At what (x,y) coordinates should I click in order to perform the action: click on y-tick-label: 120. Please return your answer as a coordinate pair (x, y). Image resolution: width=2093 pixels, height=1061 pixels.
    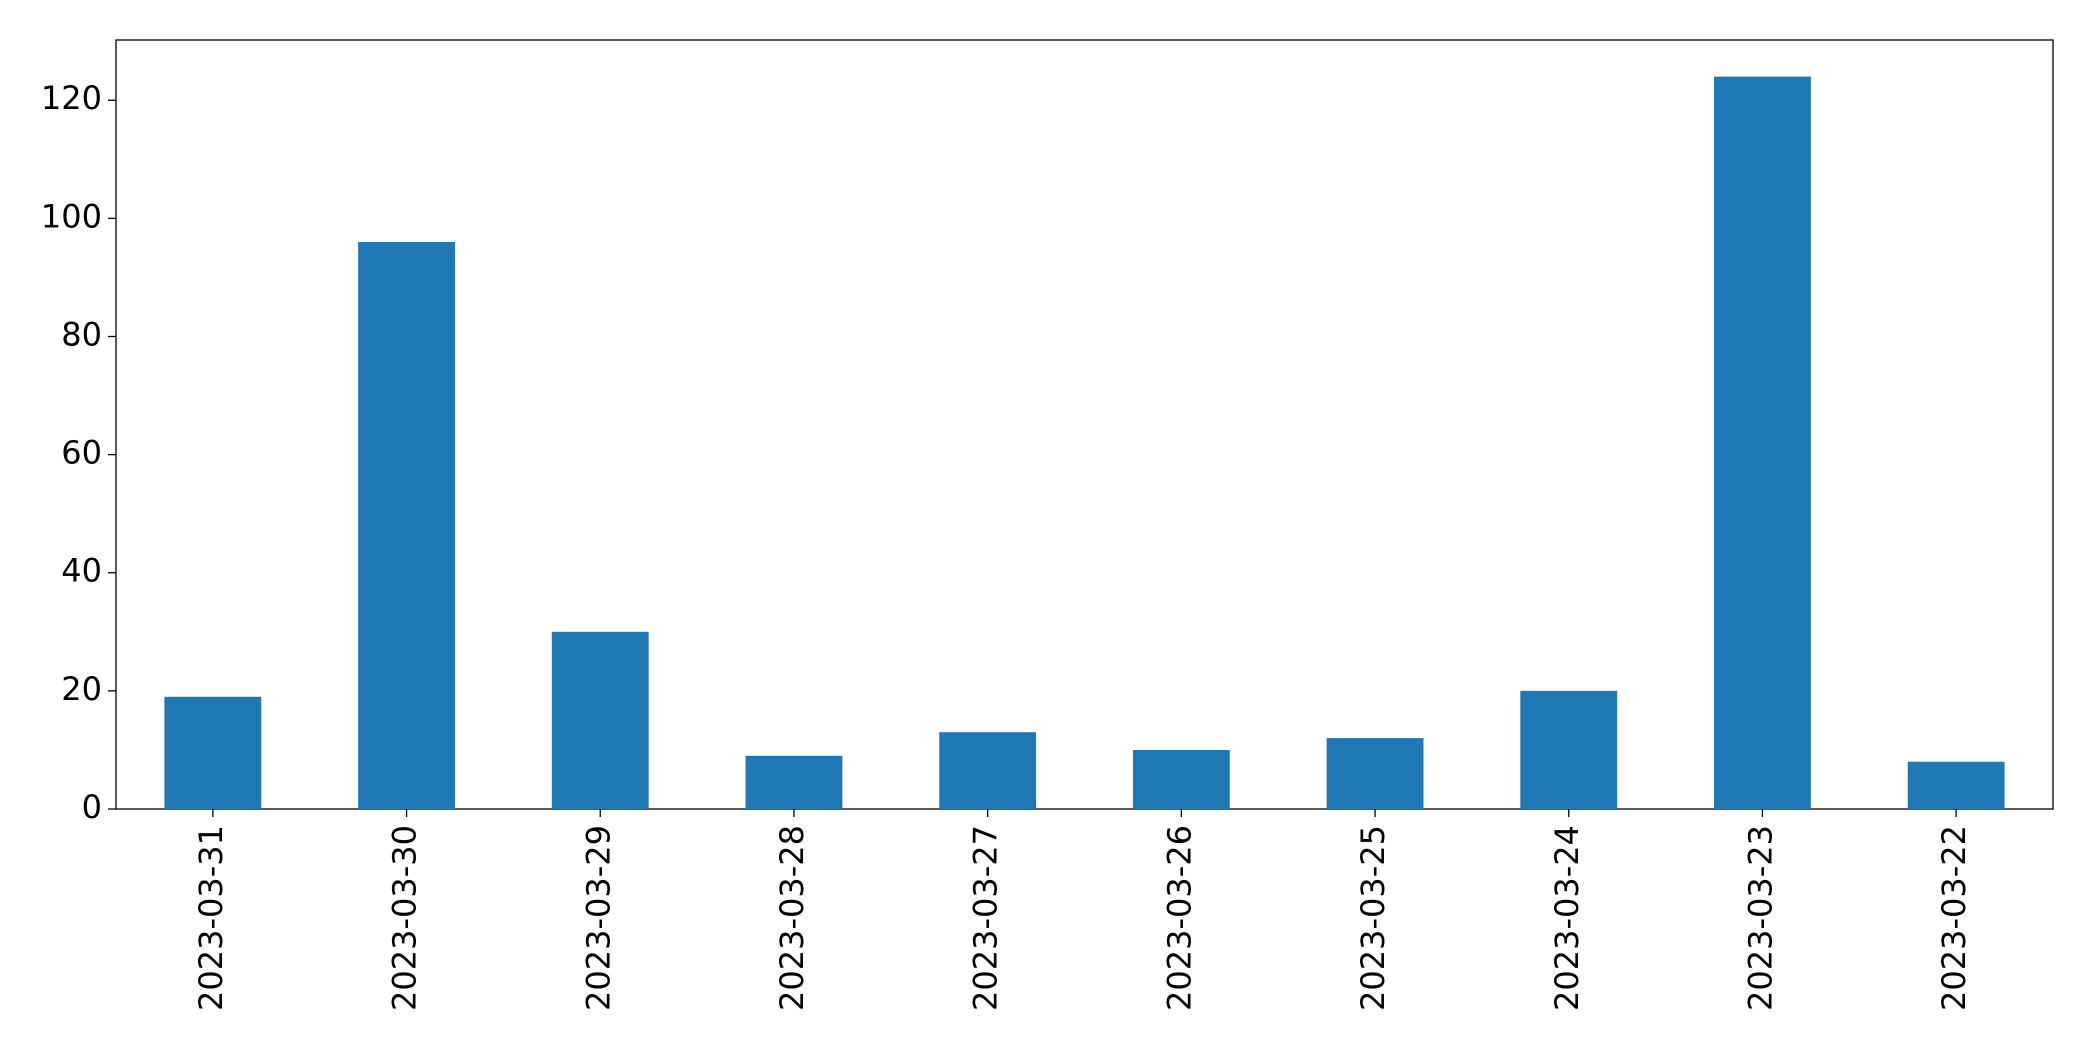
    Looking at the image, I should click on (71, 98).